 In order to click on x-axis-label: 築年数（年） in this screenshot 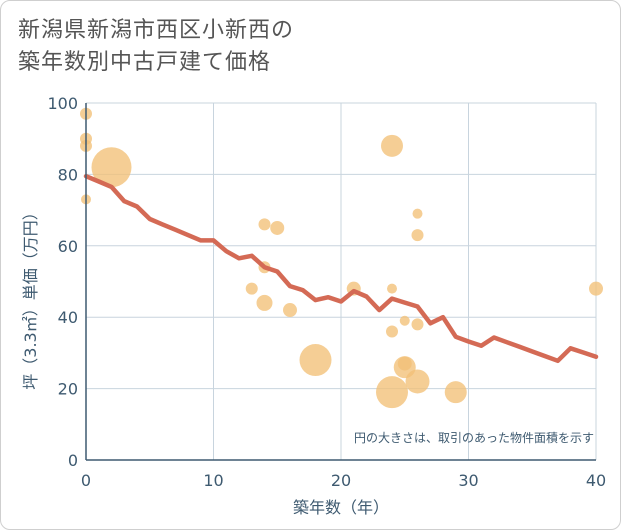, I will do `click(341, 507)`.